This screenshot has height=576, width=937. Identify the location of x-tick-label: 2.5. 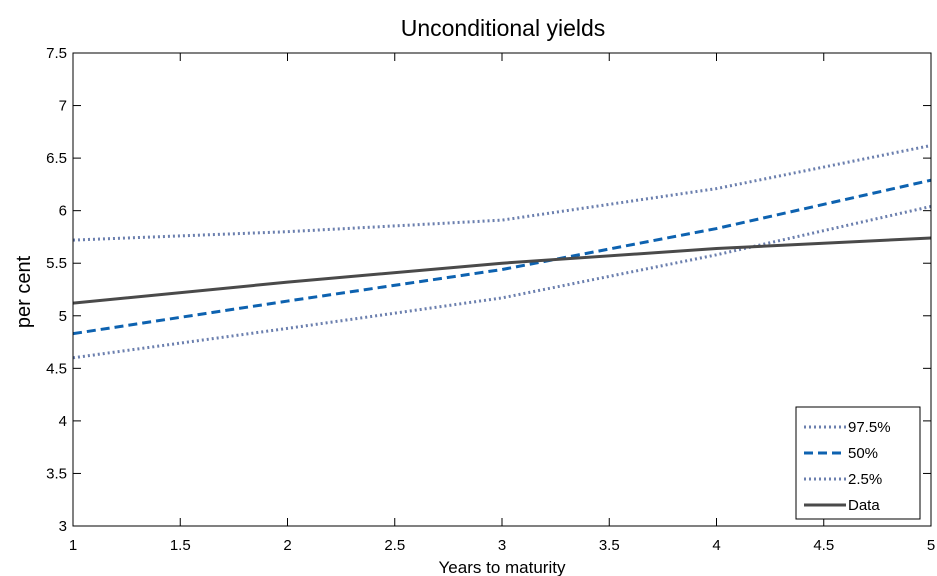
(394, 545).